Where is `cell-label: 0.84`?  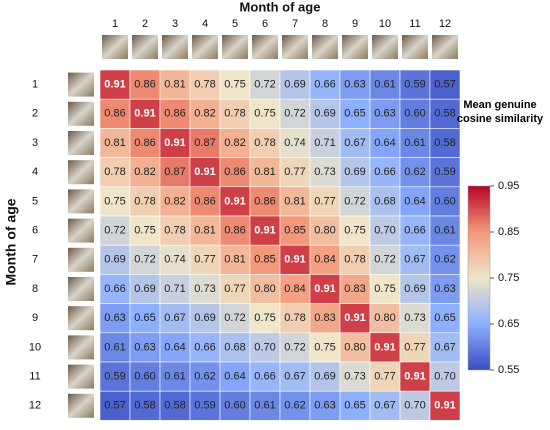 cell-label: 0.84 is located at coordinates (324, 260).